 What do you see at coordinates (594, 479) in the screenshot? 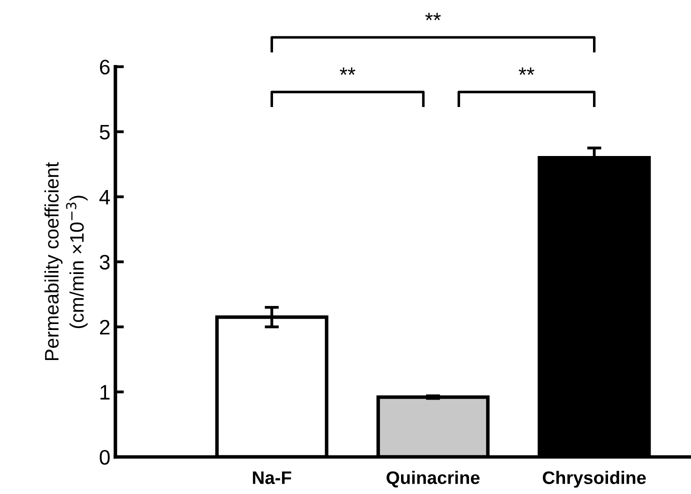
I see `x-tick-label: Chrysoidine` at bounding box center [594, 479].